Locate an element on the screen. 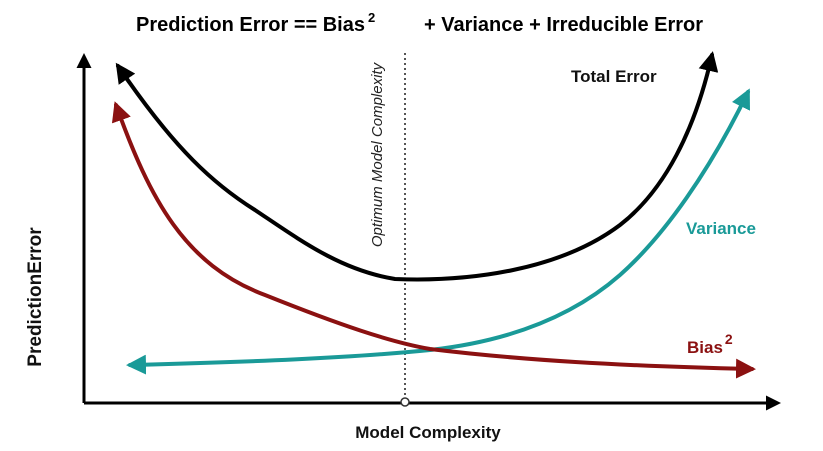 The height and width of the screenshot is (451, 823). x-axis-label: Model Complexity is located at coordinates (428, 432).